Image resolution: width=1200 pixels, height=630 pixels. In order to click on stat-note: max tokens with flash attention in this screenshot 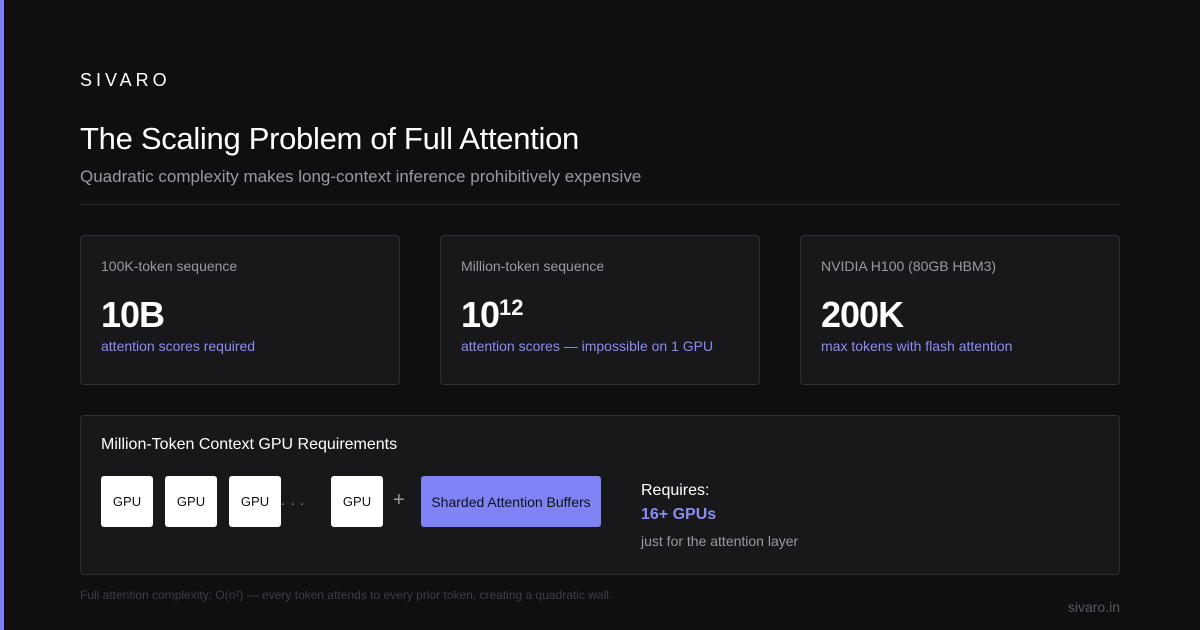, I will do `click(917, 346)`.